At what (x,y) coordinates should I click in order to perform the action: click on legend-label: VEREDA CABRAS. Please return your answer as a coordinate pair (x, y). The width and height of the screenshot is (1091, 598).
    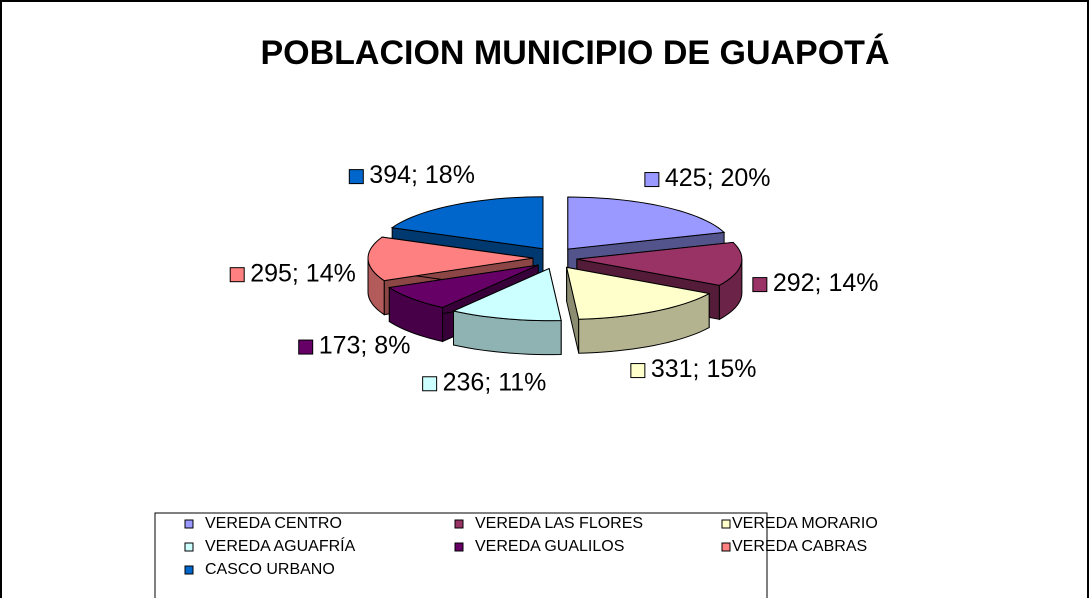
    Looking at the image, I should click on (799, 546).